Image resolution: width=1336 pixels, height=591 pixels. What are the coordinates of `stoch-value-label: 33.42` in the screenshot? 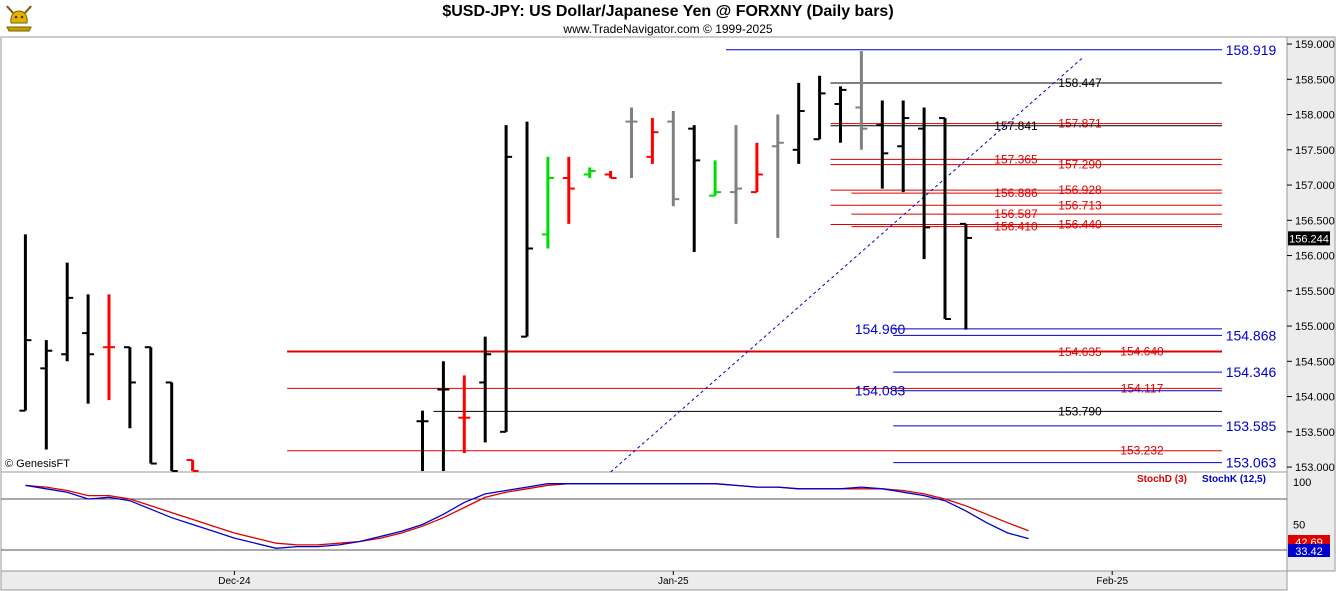 It's located at (1309, 552).